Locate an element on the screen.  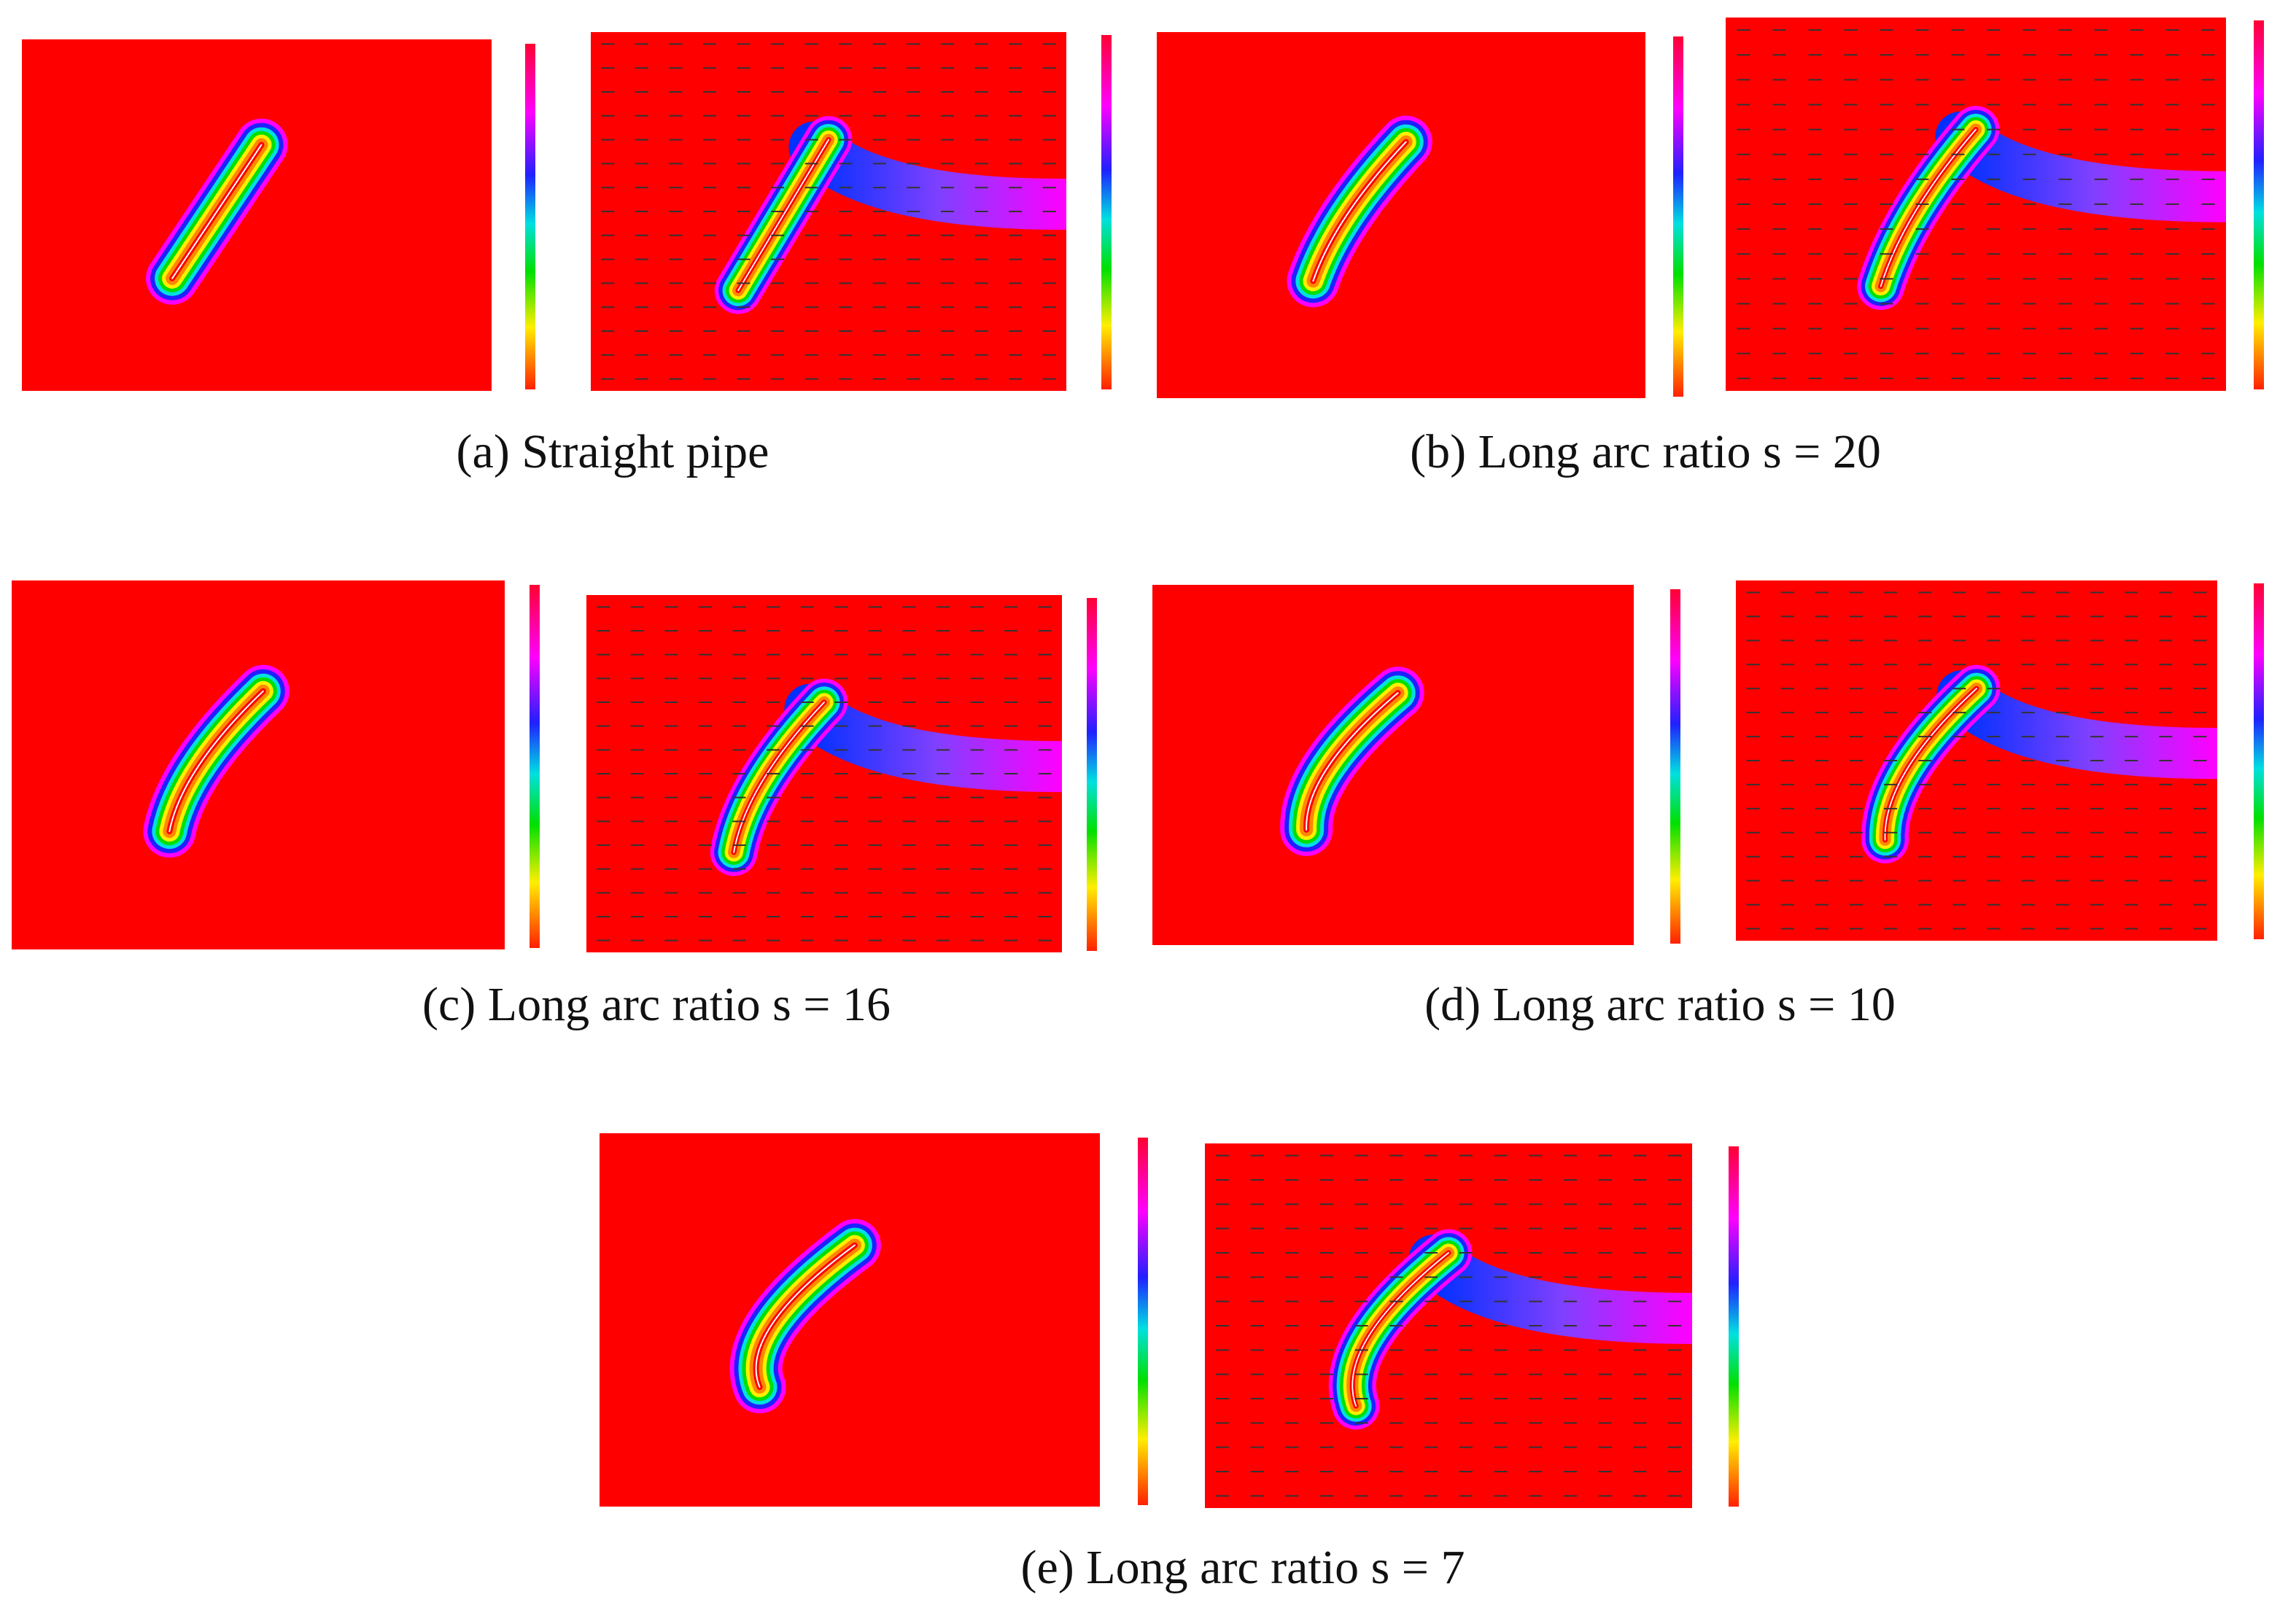
panel: (c) Long arc ratio s = 16 is located at coordinates (554, 805).